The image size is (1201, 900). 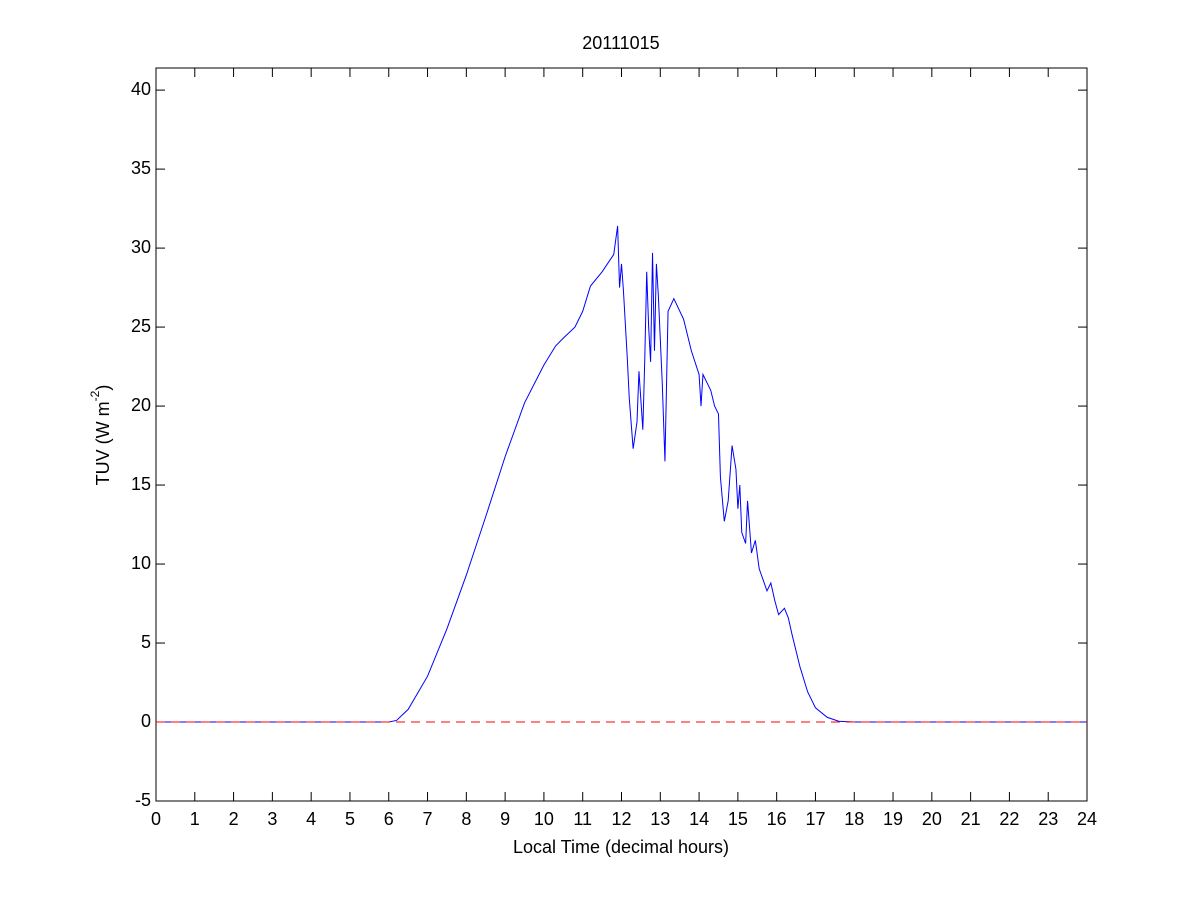 What do you see at coordinates (620, 43) in the screenshot?
I see `chart-title: 20111015` at bounding box center [620, 43].